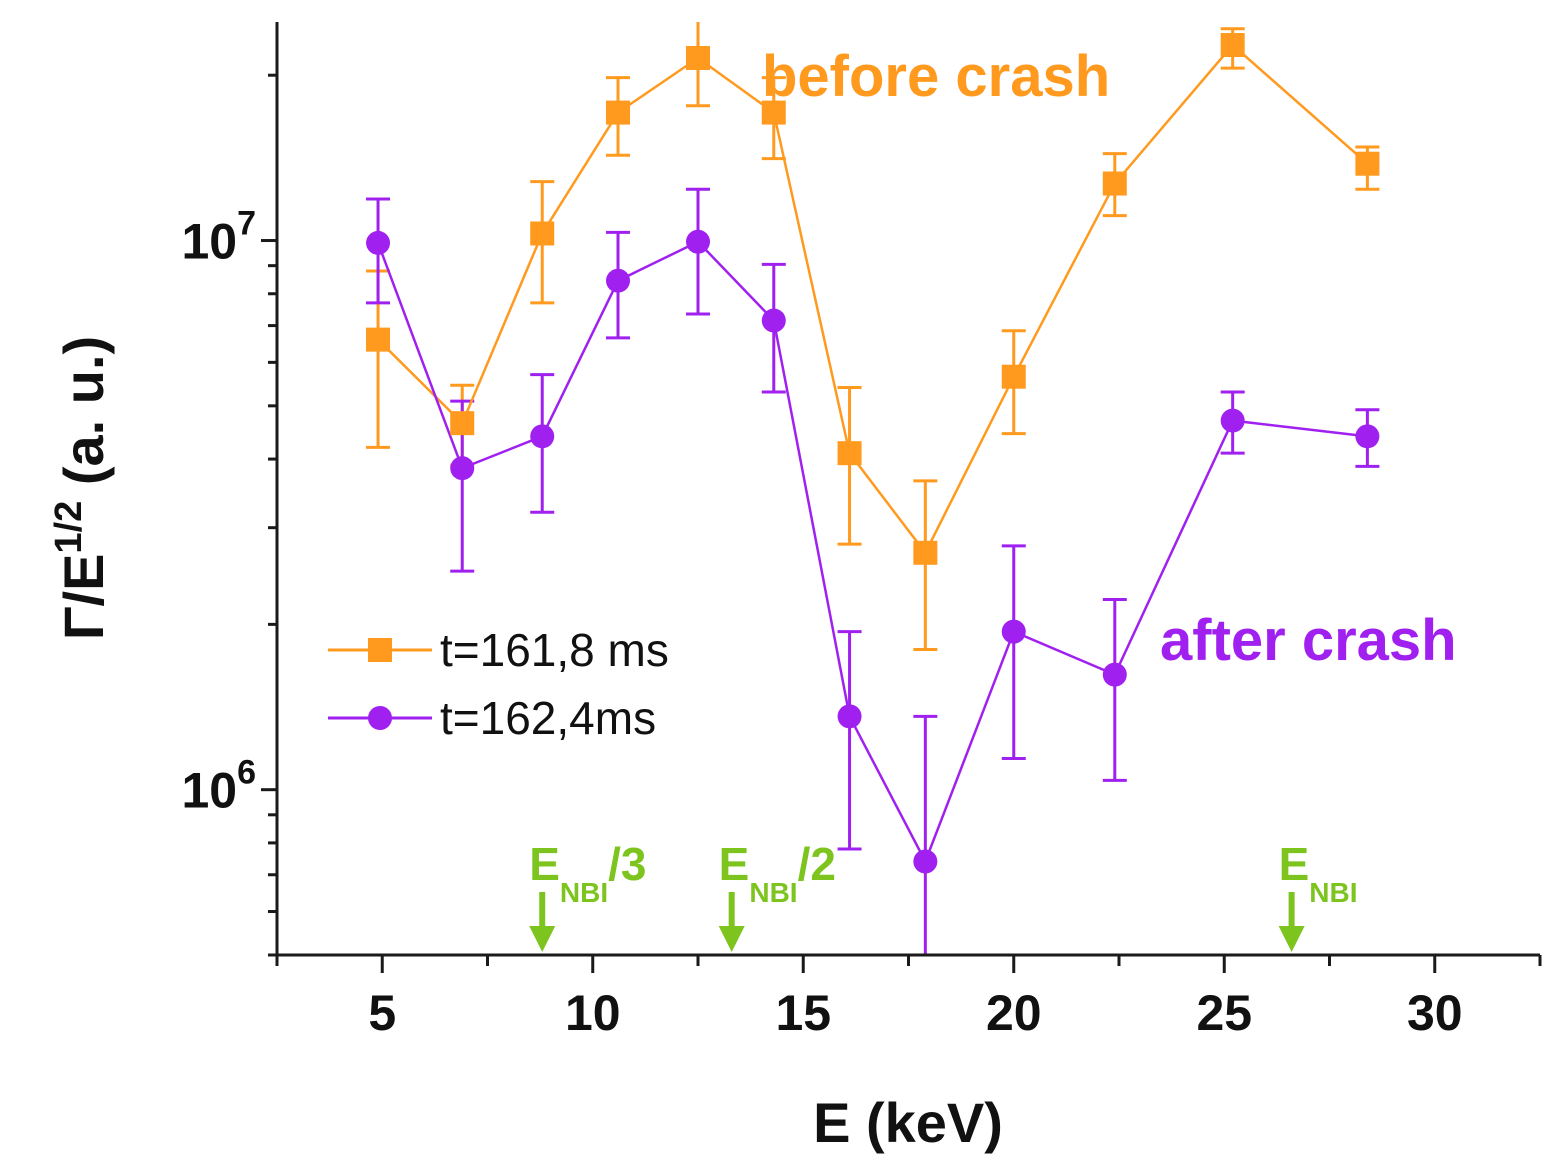  Describe the element at coordinates (218, 786) in the screenshot. I see `y-tick-label: 10⁶` at that location.